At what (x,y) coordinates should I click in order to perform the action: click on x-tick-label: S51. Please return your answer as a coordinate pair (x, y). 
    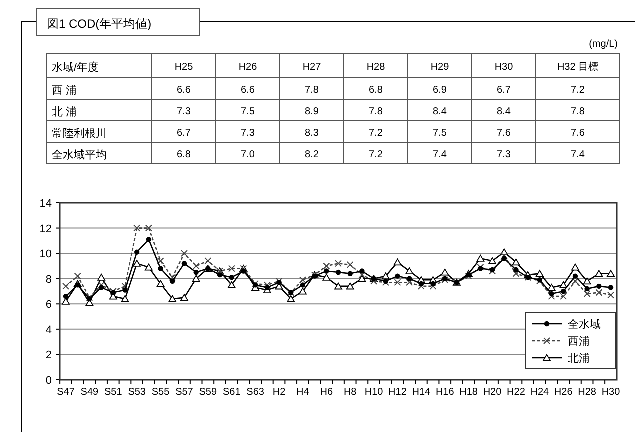
    Looking at the image, I should click on (113, 392).